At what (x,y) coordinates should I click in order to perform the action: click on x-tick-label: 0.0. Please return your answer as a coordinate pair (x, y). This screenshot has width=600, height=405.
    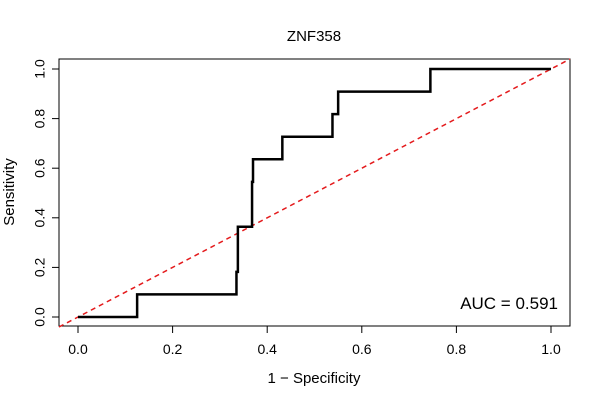
    Looking at the image, I should click on (78, 349).